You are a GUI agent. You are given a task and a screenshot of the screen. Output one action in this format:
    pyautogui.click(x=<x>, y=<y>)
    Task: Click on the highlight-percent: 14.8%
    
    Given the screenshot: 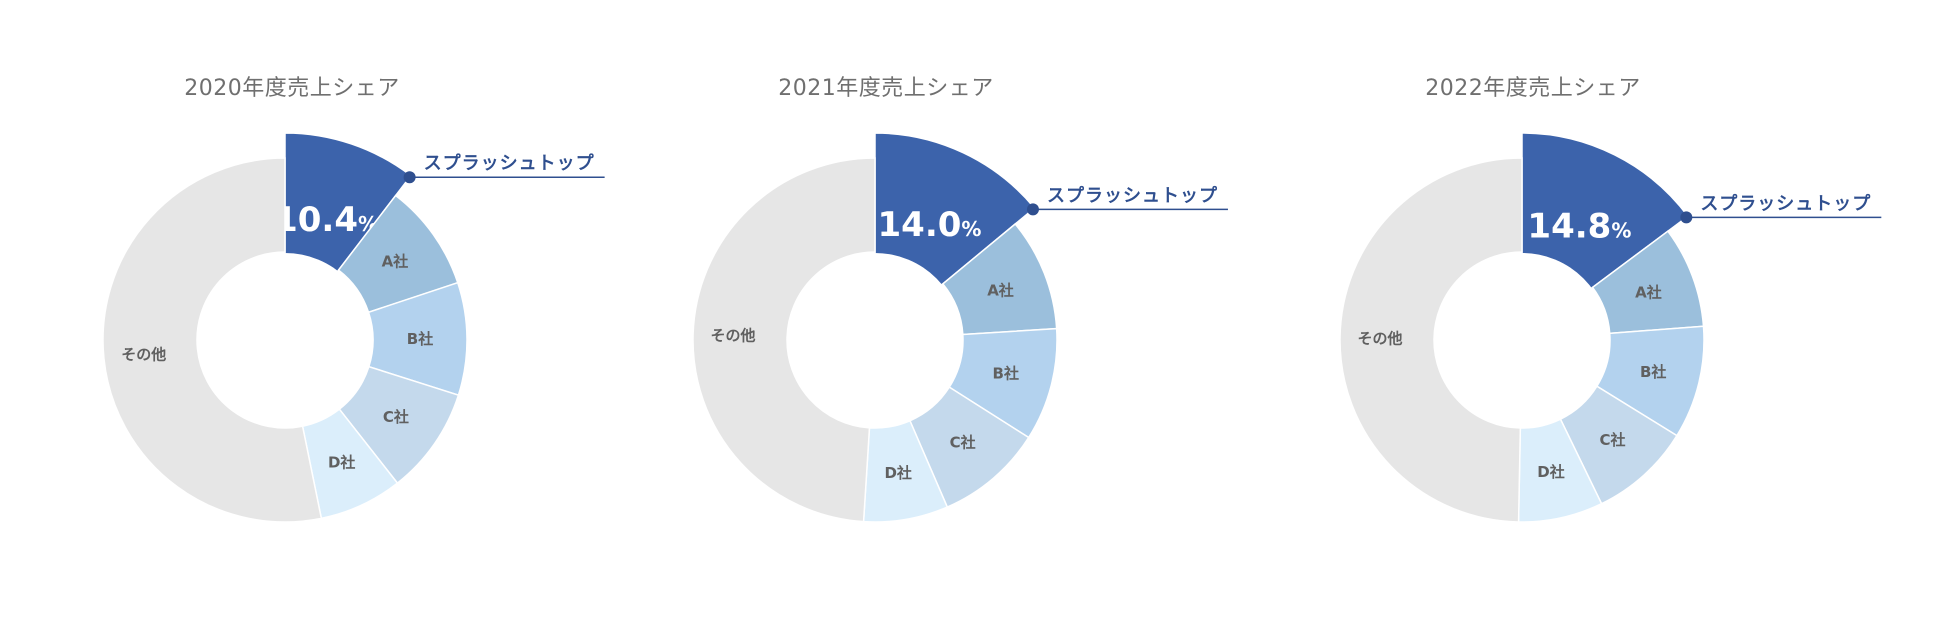 What is the action you would take?
    pyautogui.click(x=1579, y=227)
    